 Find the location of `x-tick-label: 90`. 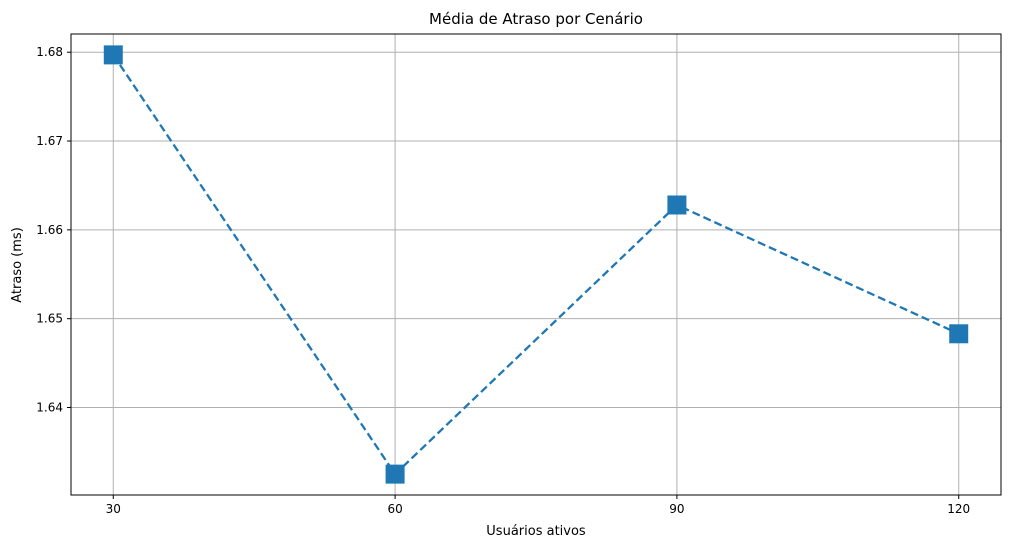

x-tick-label: 90 is located at coordinates (676, 509).